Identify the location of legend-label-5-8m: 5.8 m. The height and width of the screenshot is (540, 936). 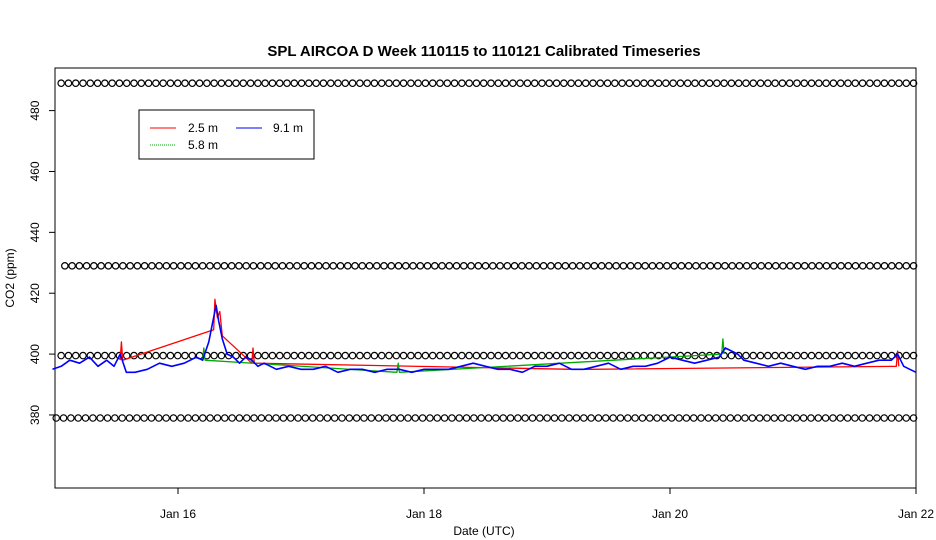
(203, 145).